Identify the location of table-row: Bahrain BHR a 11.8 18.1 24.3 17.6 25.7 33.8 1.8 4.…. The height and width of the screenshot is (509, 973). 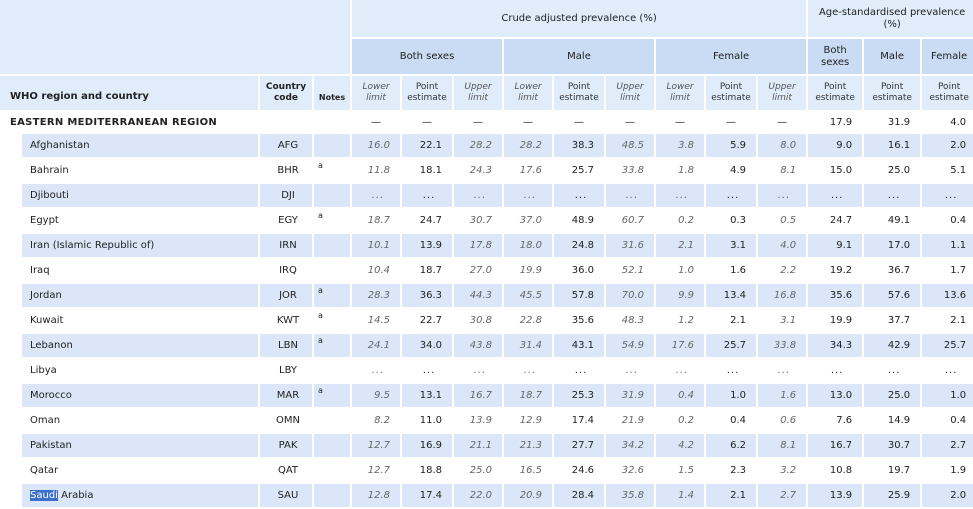
(486, 170).